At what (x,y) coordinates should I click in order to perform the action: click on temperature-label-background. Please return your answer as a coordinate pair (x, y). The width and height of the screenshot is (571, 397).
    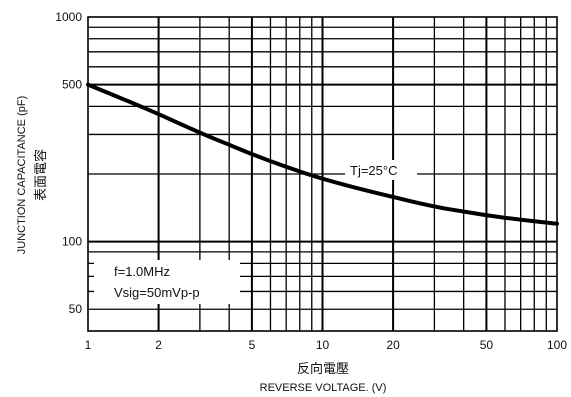
    Looking at the image, I should click on (381, 170).